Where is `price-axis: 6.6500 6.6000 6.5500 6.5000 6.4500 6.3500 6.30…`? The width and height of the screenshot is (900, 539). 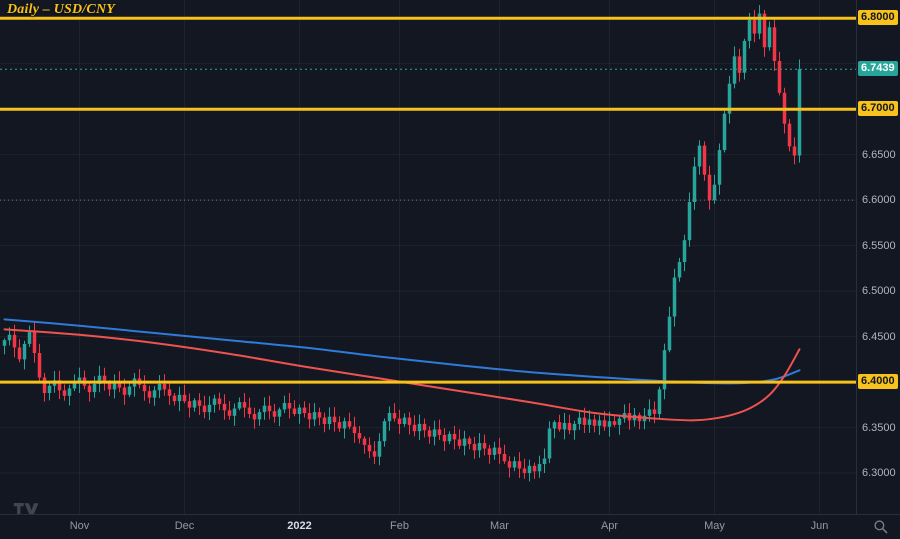
price-axis: 6.6500 6.6000 6.5500 6.5000 6.4500 6.3500 6.30… is located at coordinates (878, 257).